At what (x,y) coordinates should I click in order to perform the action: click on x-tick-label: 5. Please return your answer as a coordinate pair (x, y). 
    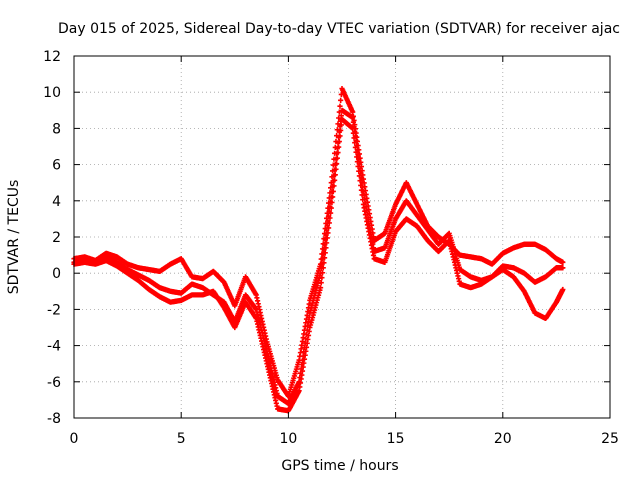
    Looking at the image, I should click on (181, 439).